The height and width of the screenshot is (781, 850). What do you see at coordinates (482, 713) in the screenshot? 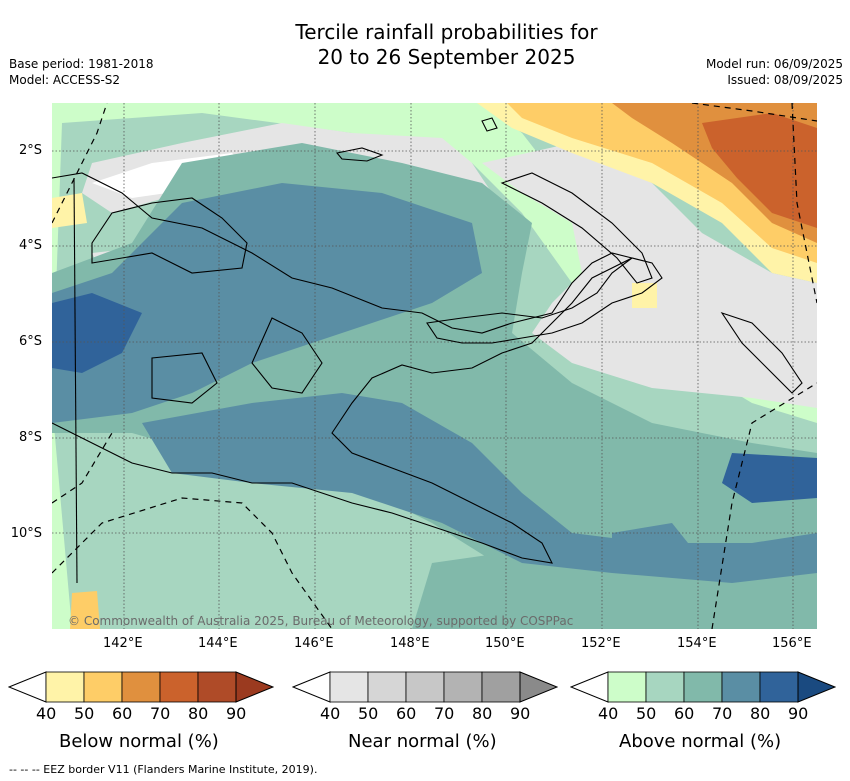
I see `colorbar-near-tick-80: 80` at bounding box center [482, 713].